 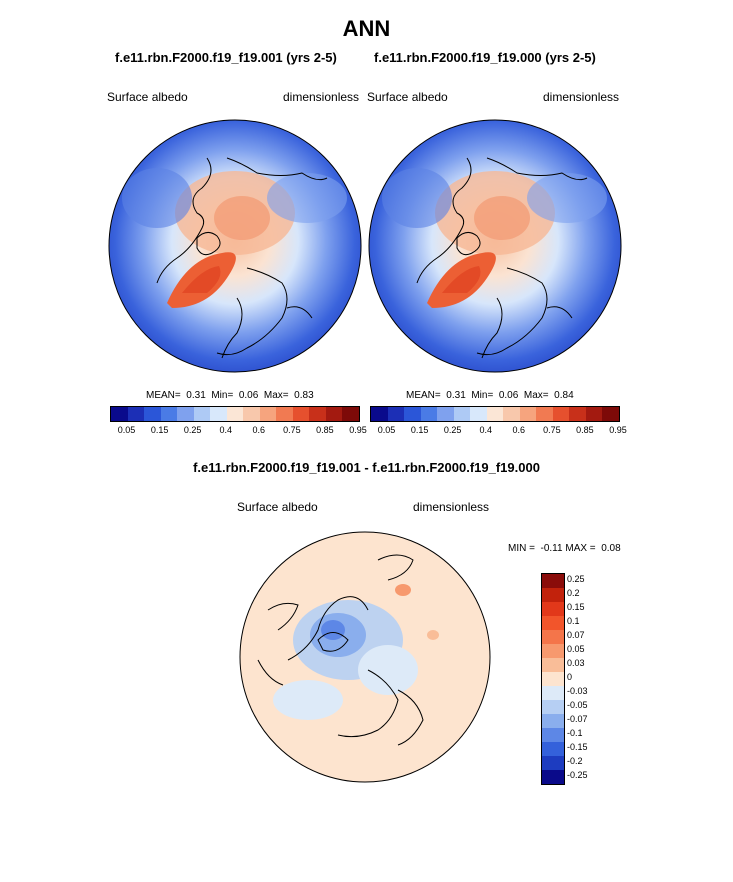 What do you see at coordinates (573, 621) in the screenshot?
I see `colorbar-tick-label: 0.1` at bounding box center [573, 621].